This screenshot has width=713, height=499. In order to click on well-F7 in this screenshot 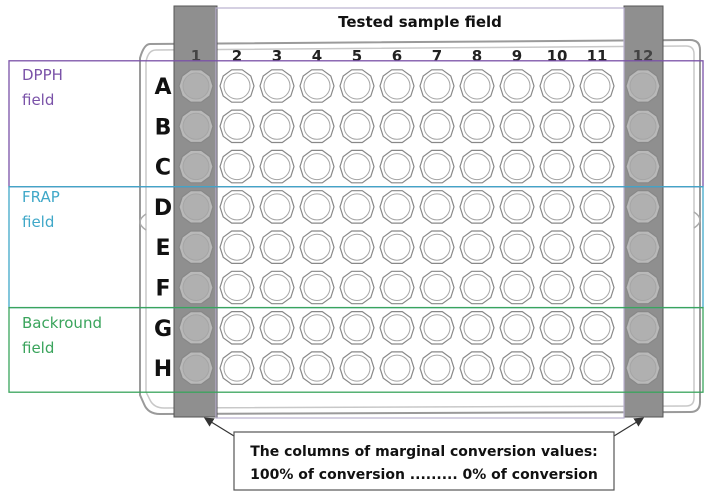, I will do `click(437, 287)`.